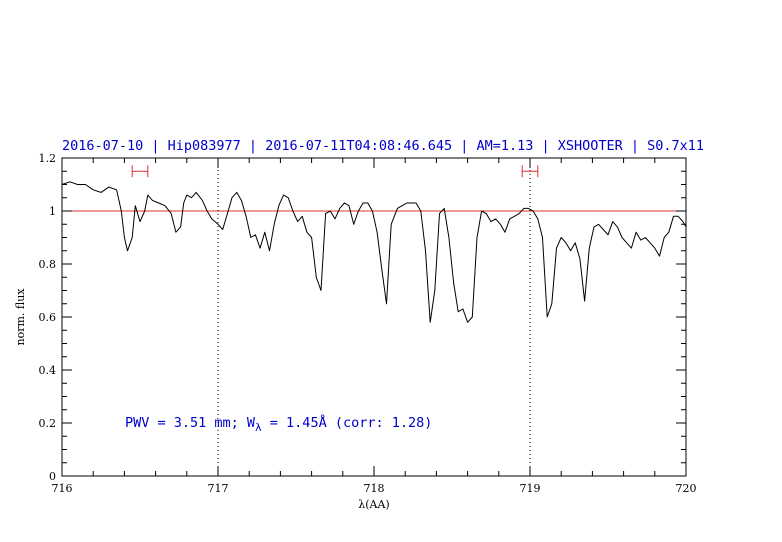  Describe the element at coordinates (20, 317) in the screenshot. I see `y-axis-label: norm. flux` at that location.